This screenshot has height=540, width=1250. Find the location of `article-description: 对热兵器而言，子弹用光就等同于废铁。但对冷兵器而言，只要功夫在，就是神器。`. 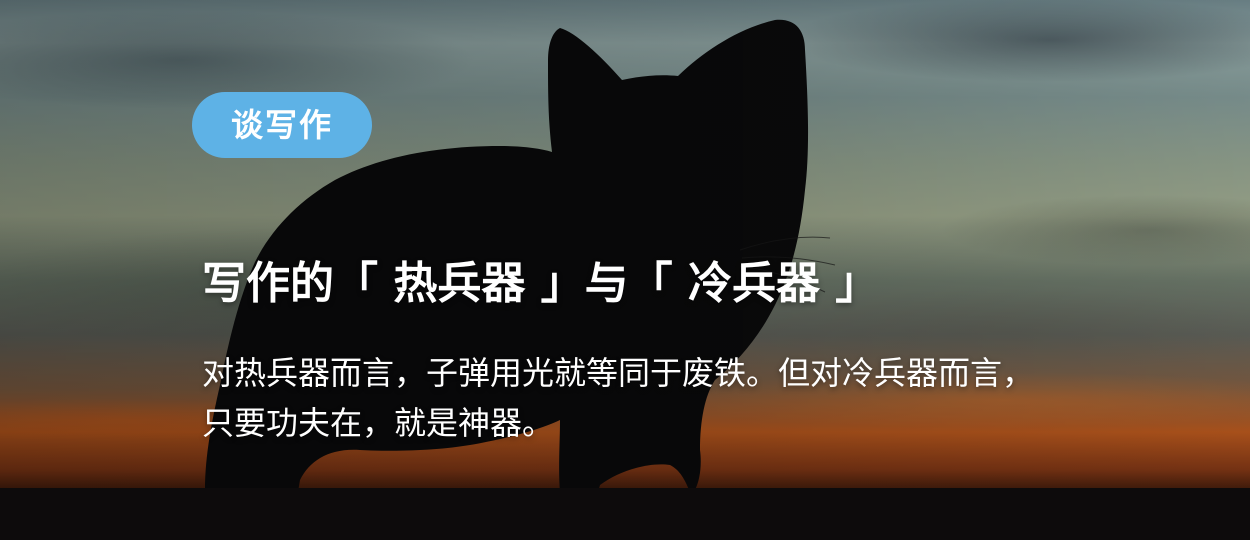

article-description: 对热兵器而言，子弹用光就等同于废铁。但对冷兵器而言，只要功夫在，就是神器。 is located at coordinates (618, 398).